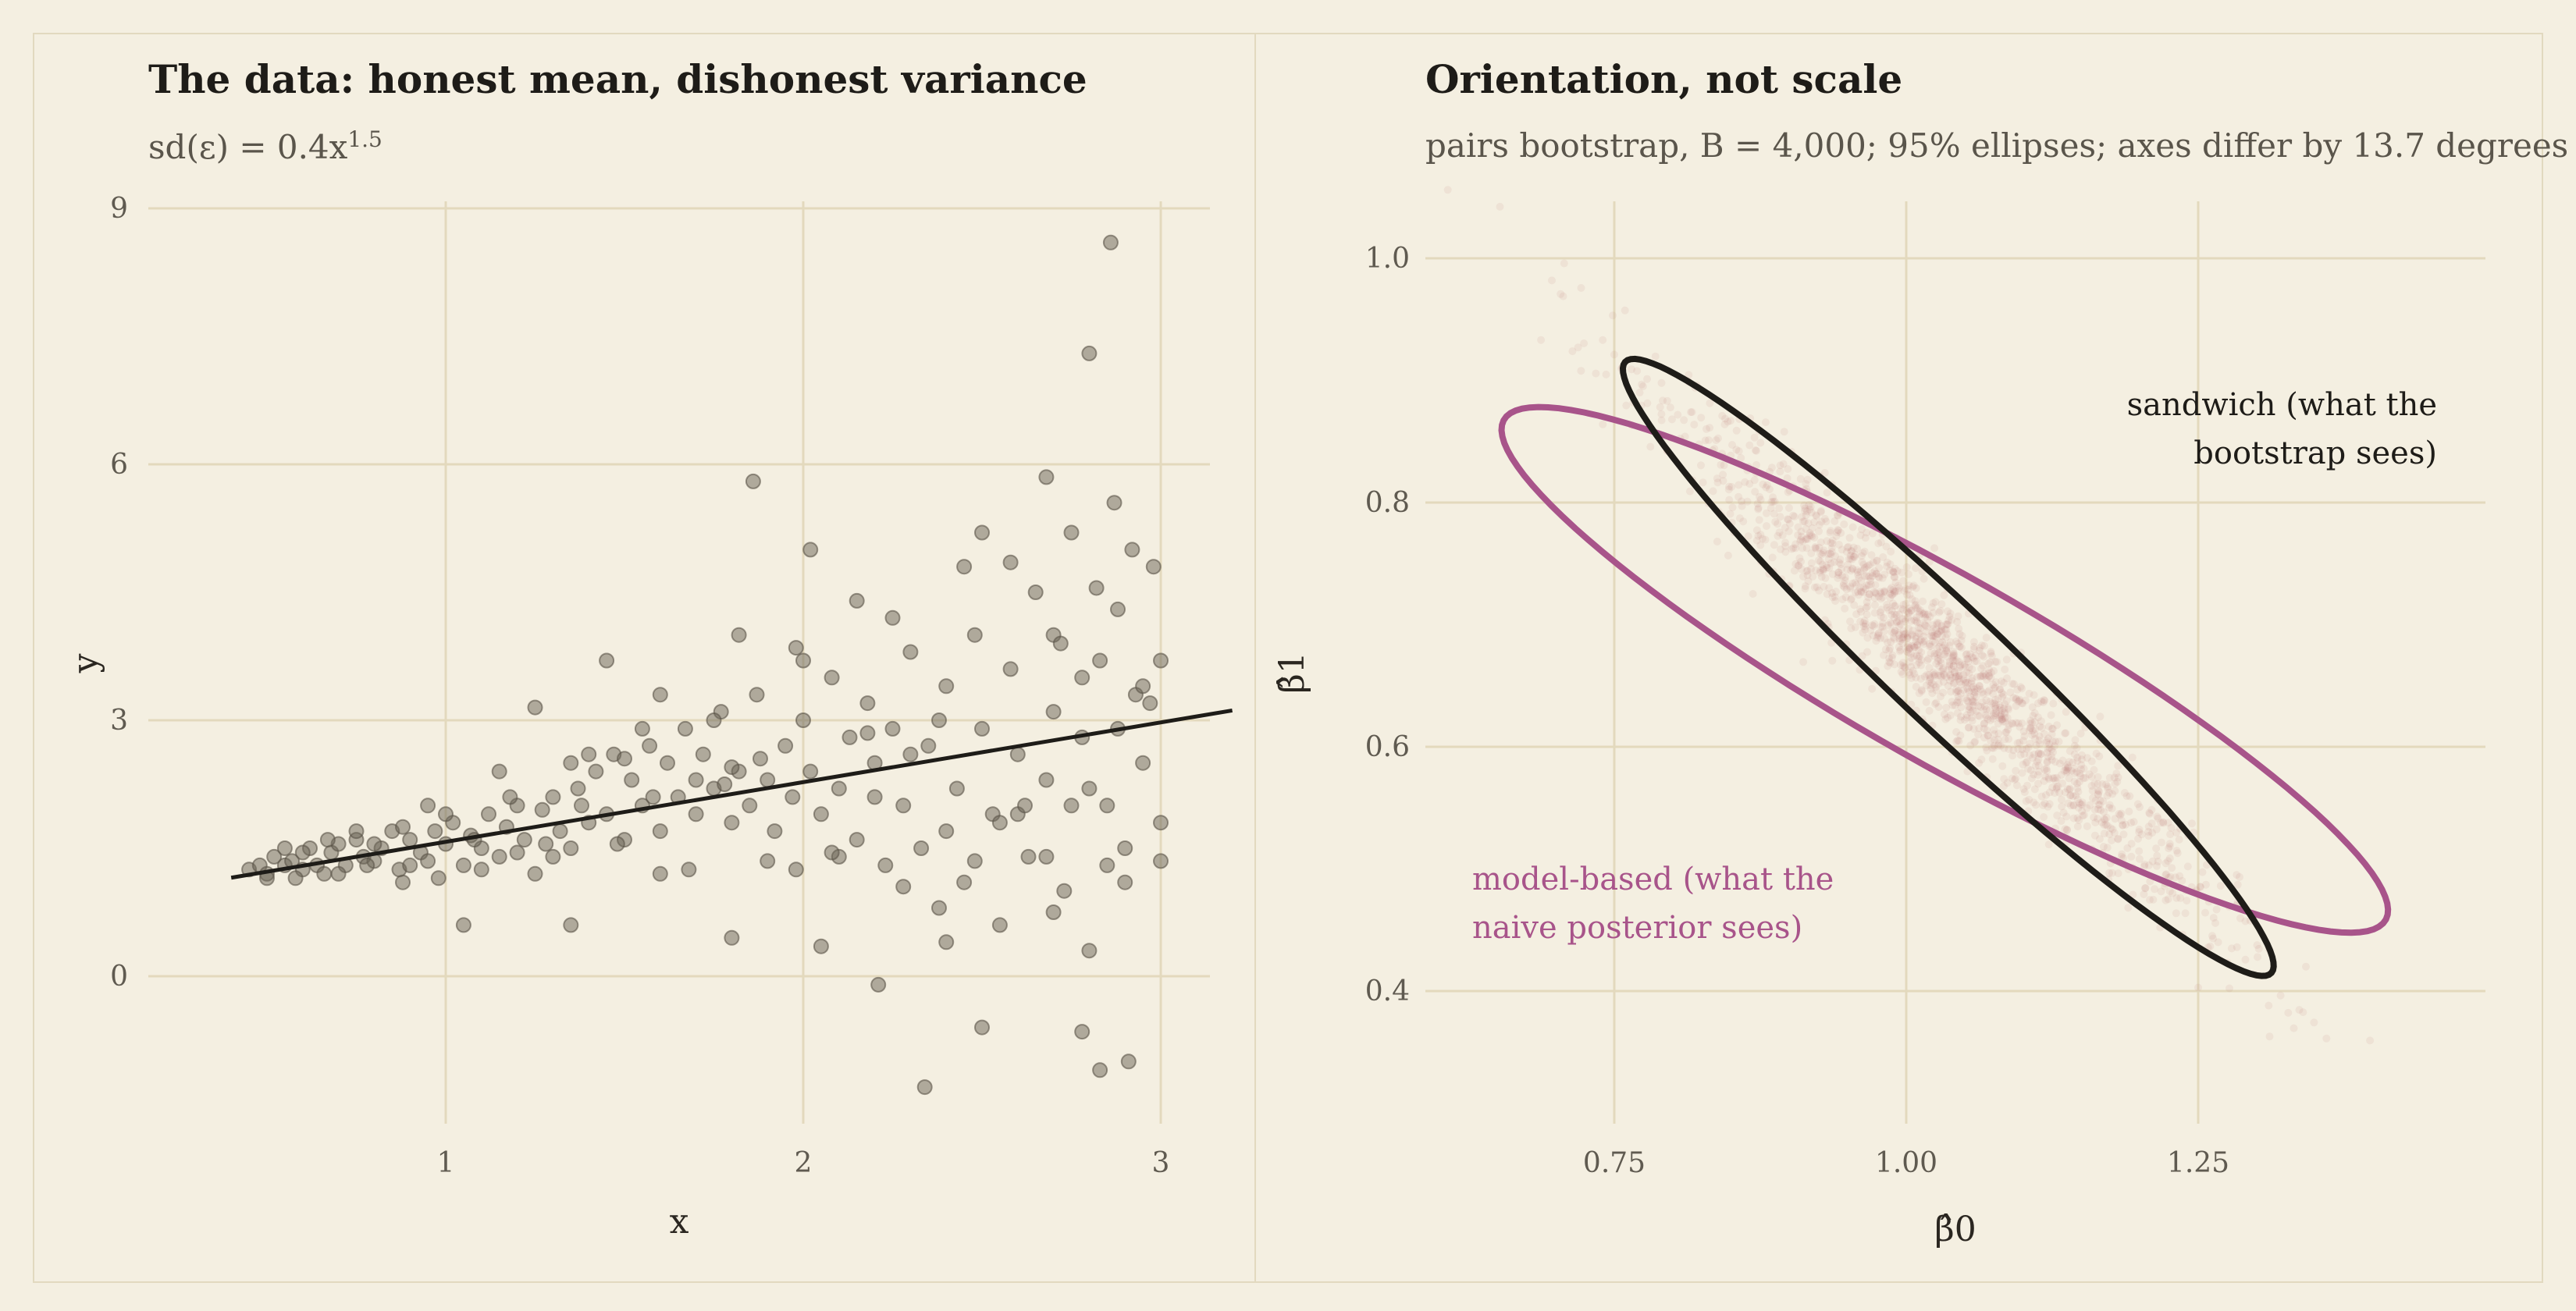 The height and width of the screenshot is (1311, 2576). What do you see at coordinates (119, 465) in the screenshot?
I see `left-ytick-6: 6` at bounding box center [119, 465].